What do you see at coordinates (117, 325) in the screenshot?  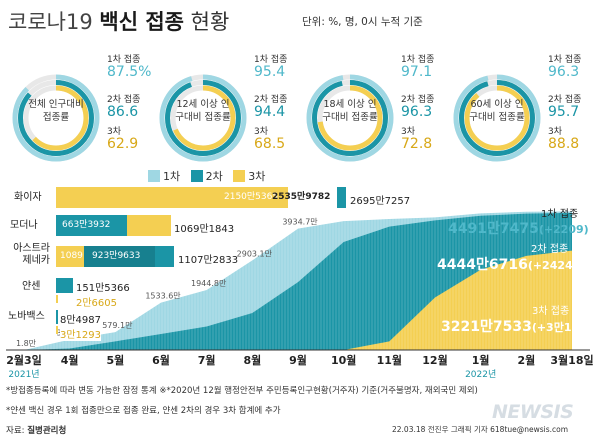 I see `point-label: 579.1만` at bounding box center [117, 325].